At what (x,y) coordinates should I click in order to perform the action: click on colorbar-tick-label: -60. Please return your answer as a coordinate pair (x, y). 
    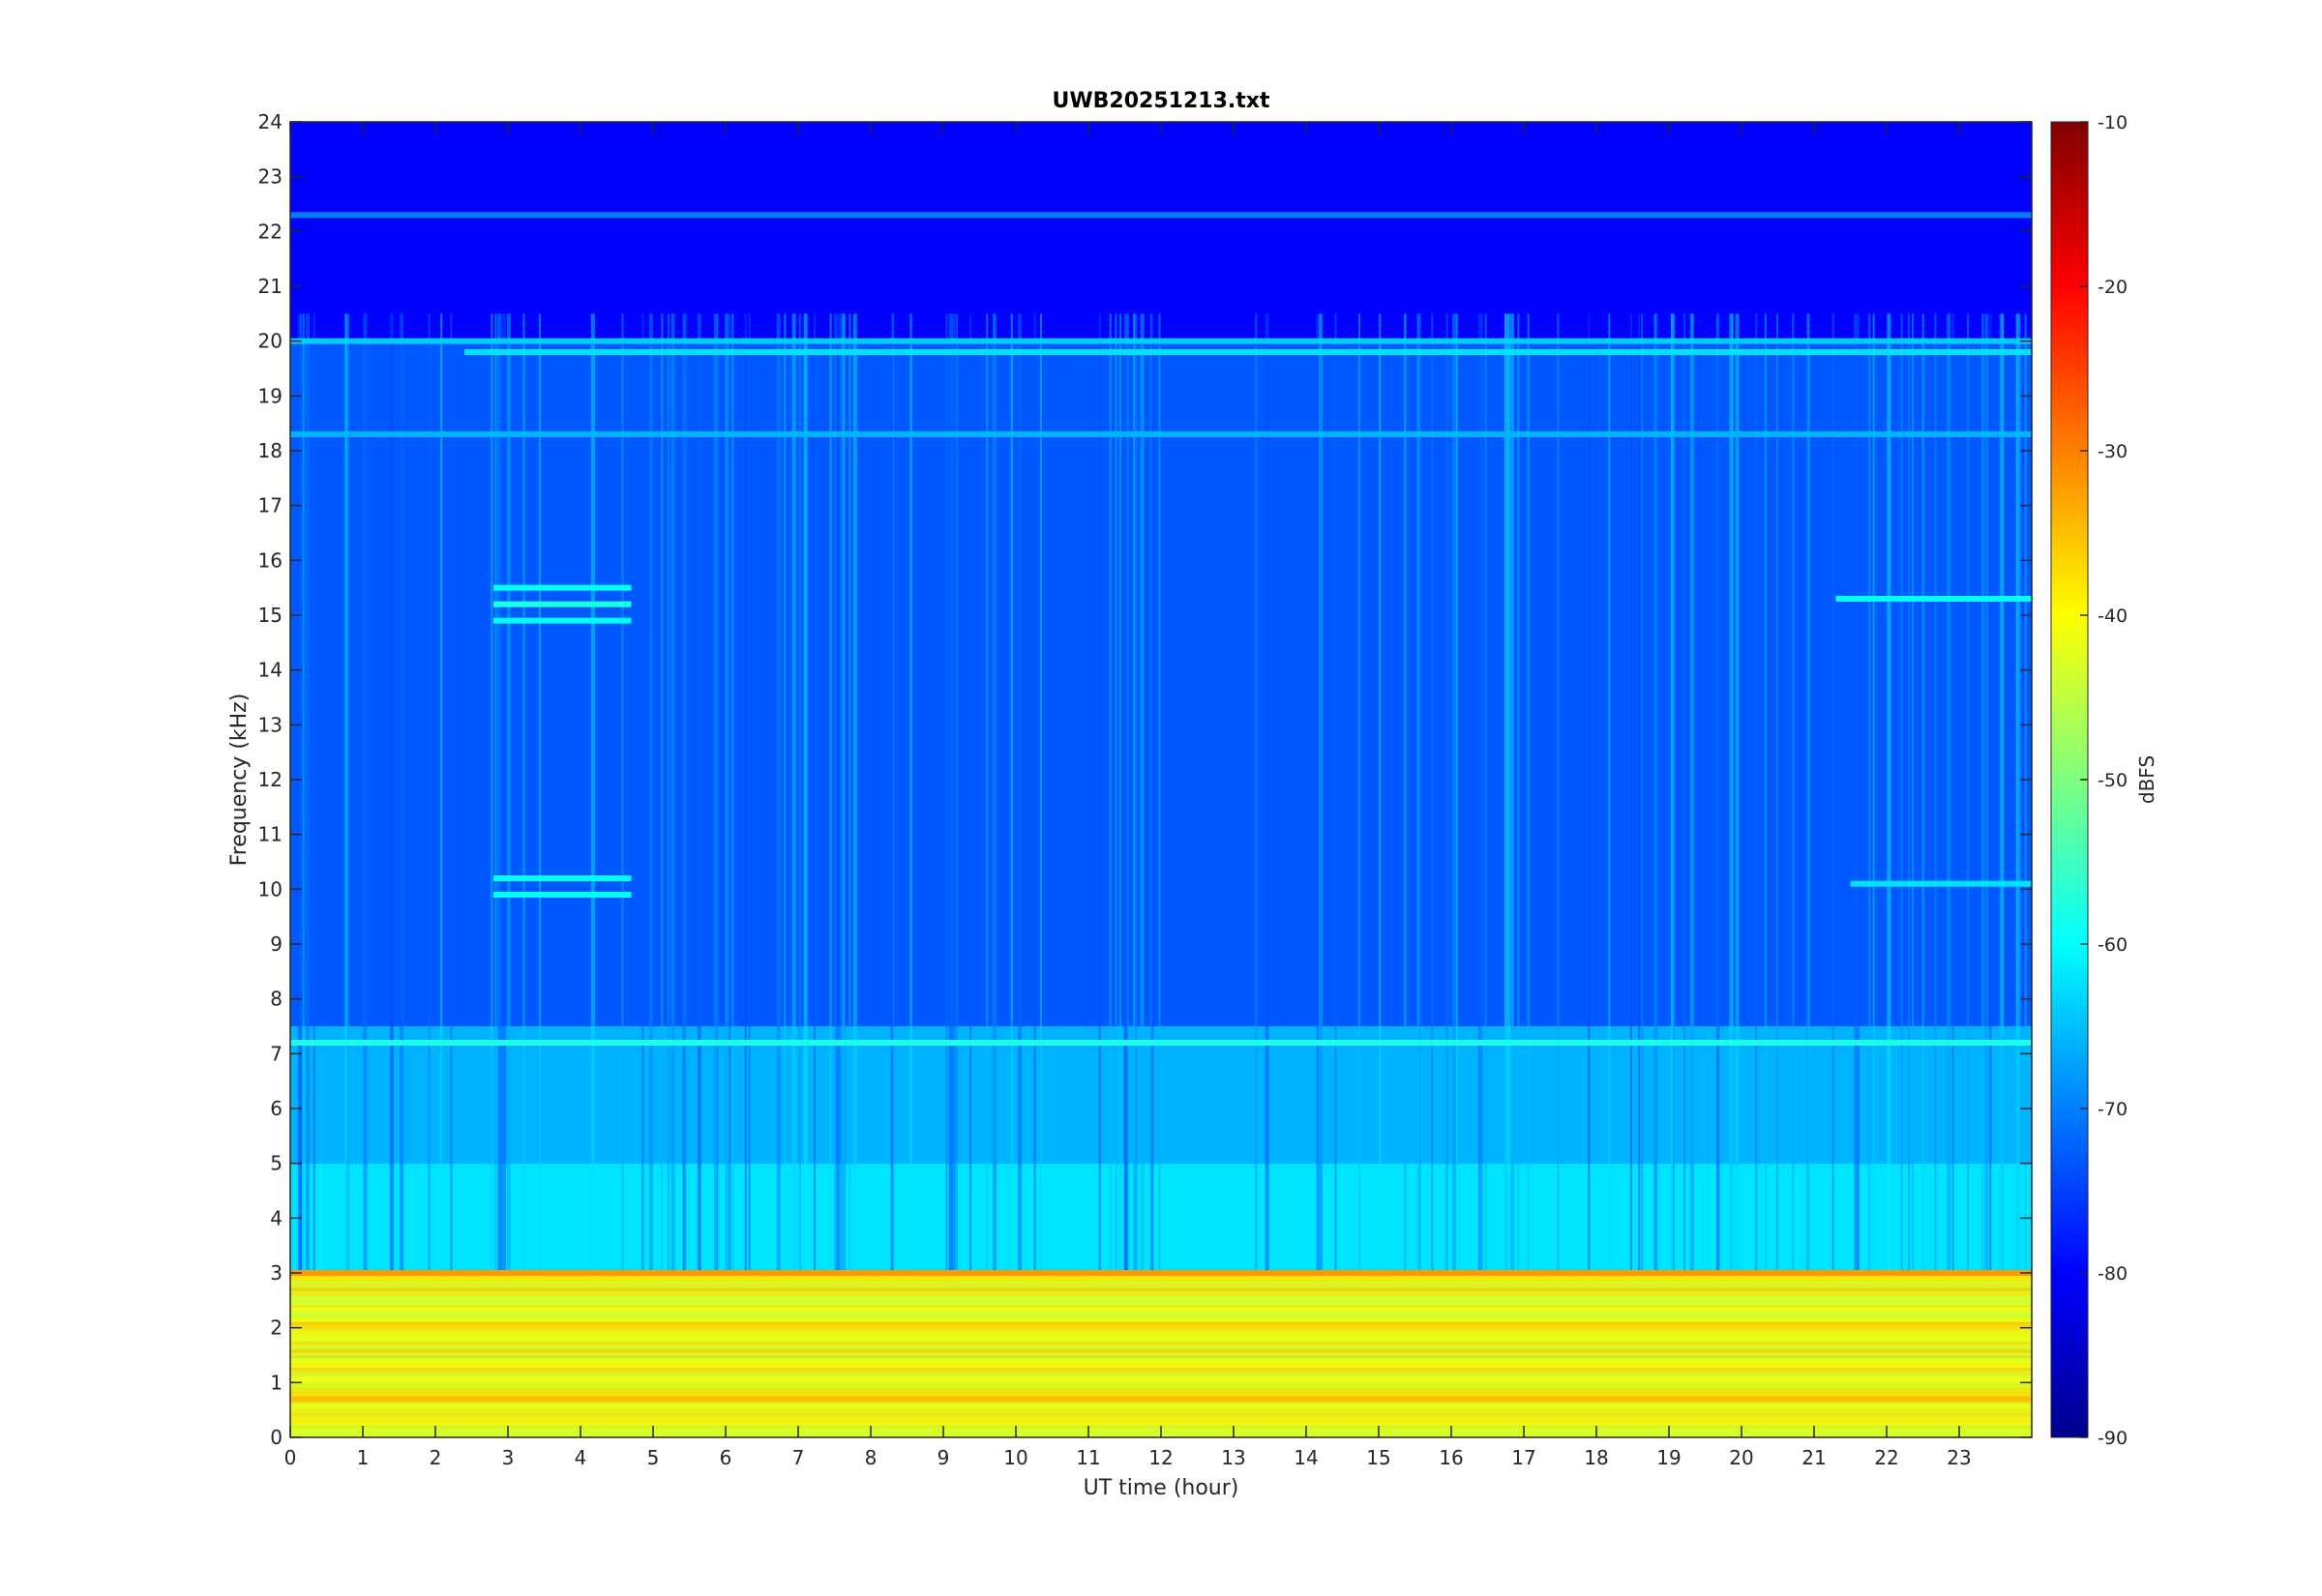
    Looking at the image, I should click on (2113, 945).